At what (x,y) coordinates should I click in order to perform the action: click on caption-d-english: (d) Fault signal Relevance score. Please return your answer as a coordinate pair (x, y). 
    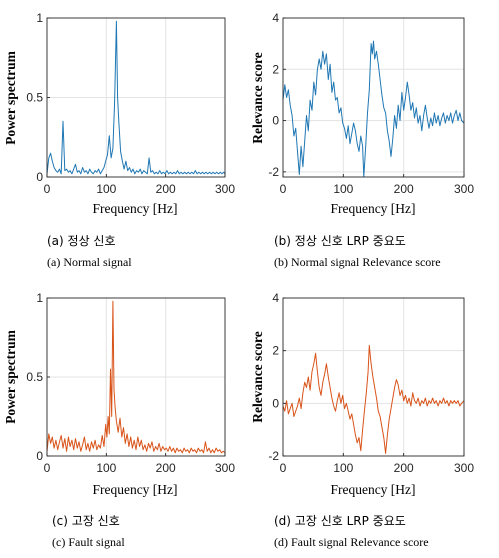
    Looking at the image, I should click on (351, 542).